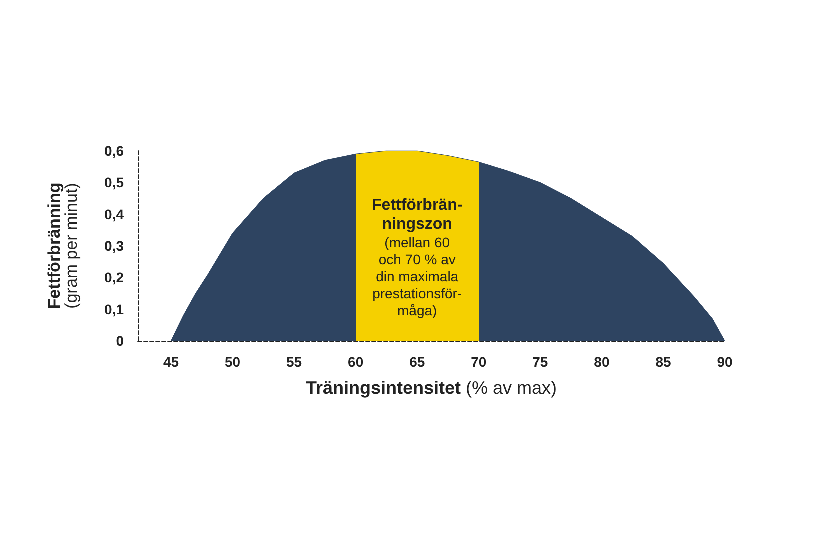 This screenshot has width=825, height=559. I want to click on x-tick-label: 75, so click(540, 362).